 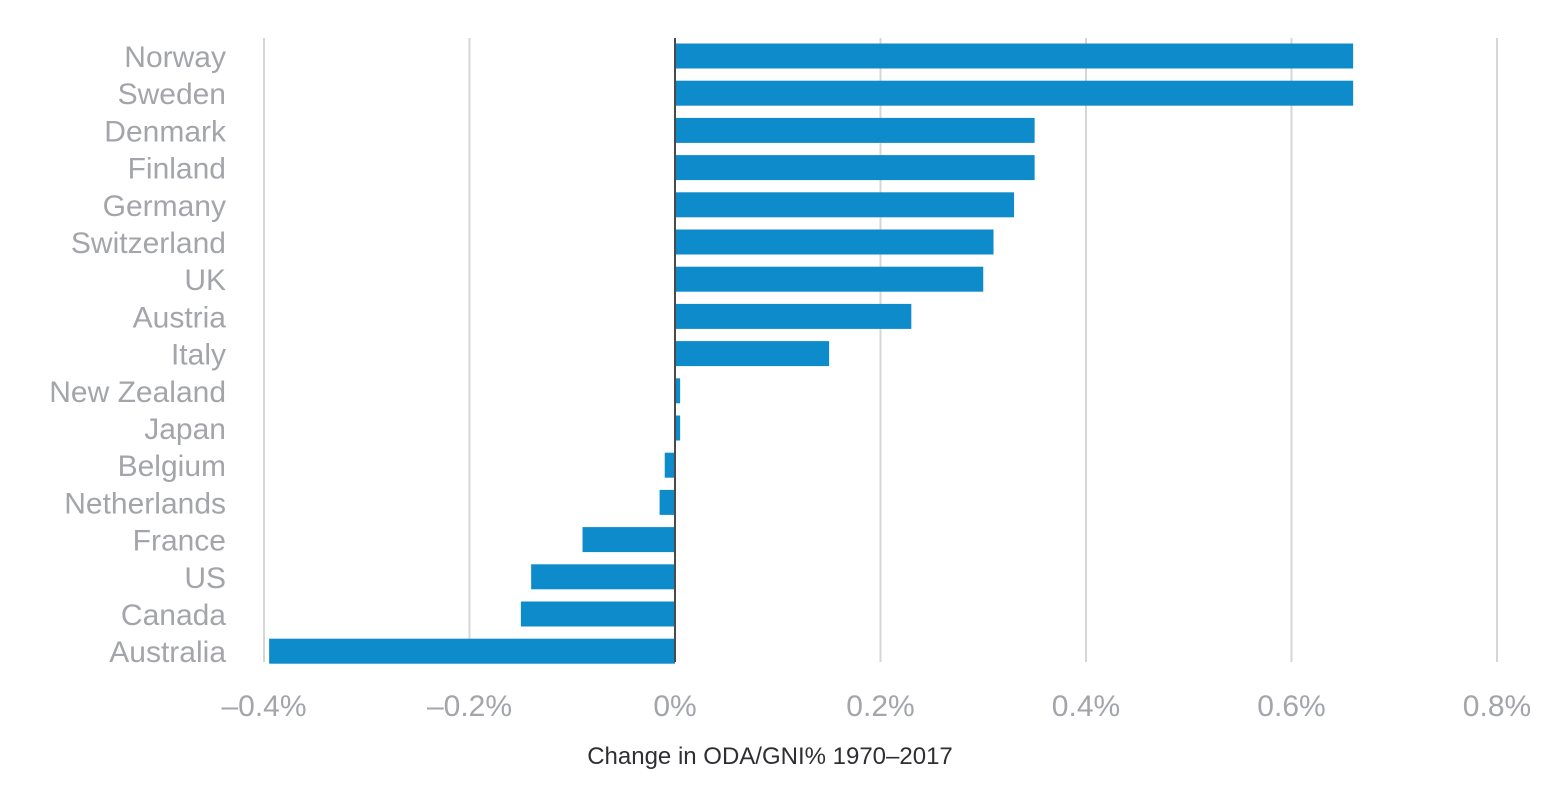 I want to click on category-label: France, so click(x=179, y=541).